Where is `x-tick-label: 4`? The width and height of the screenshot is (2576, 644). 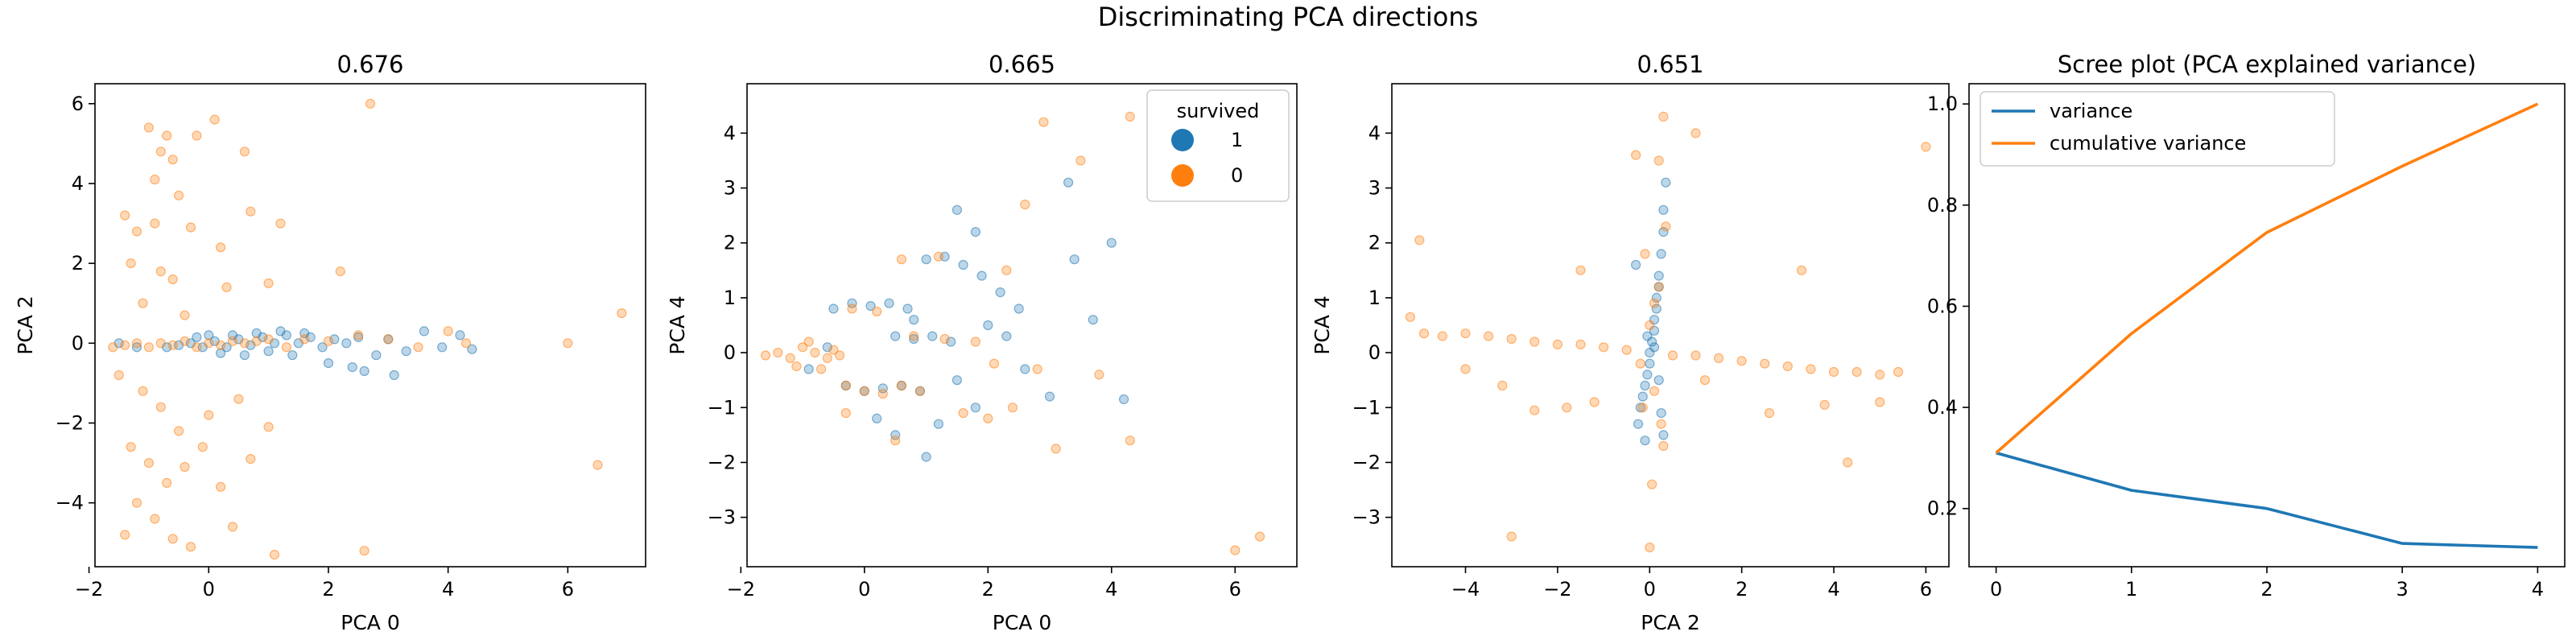
x-tick-label: 4 is located at coordinates (448, 589).